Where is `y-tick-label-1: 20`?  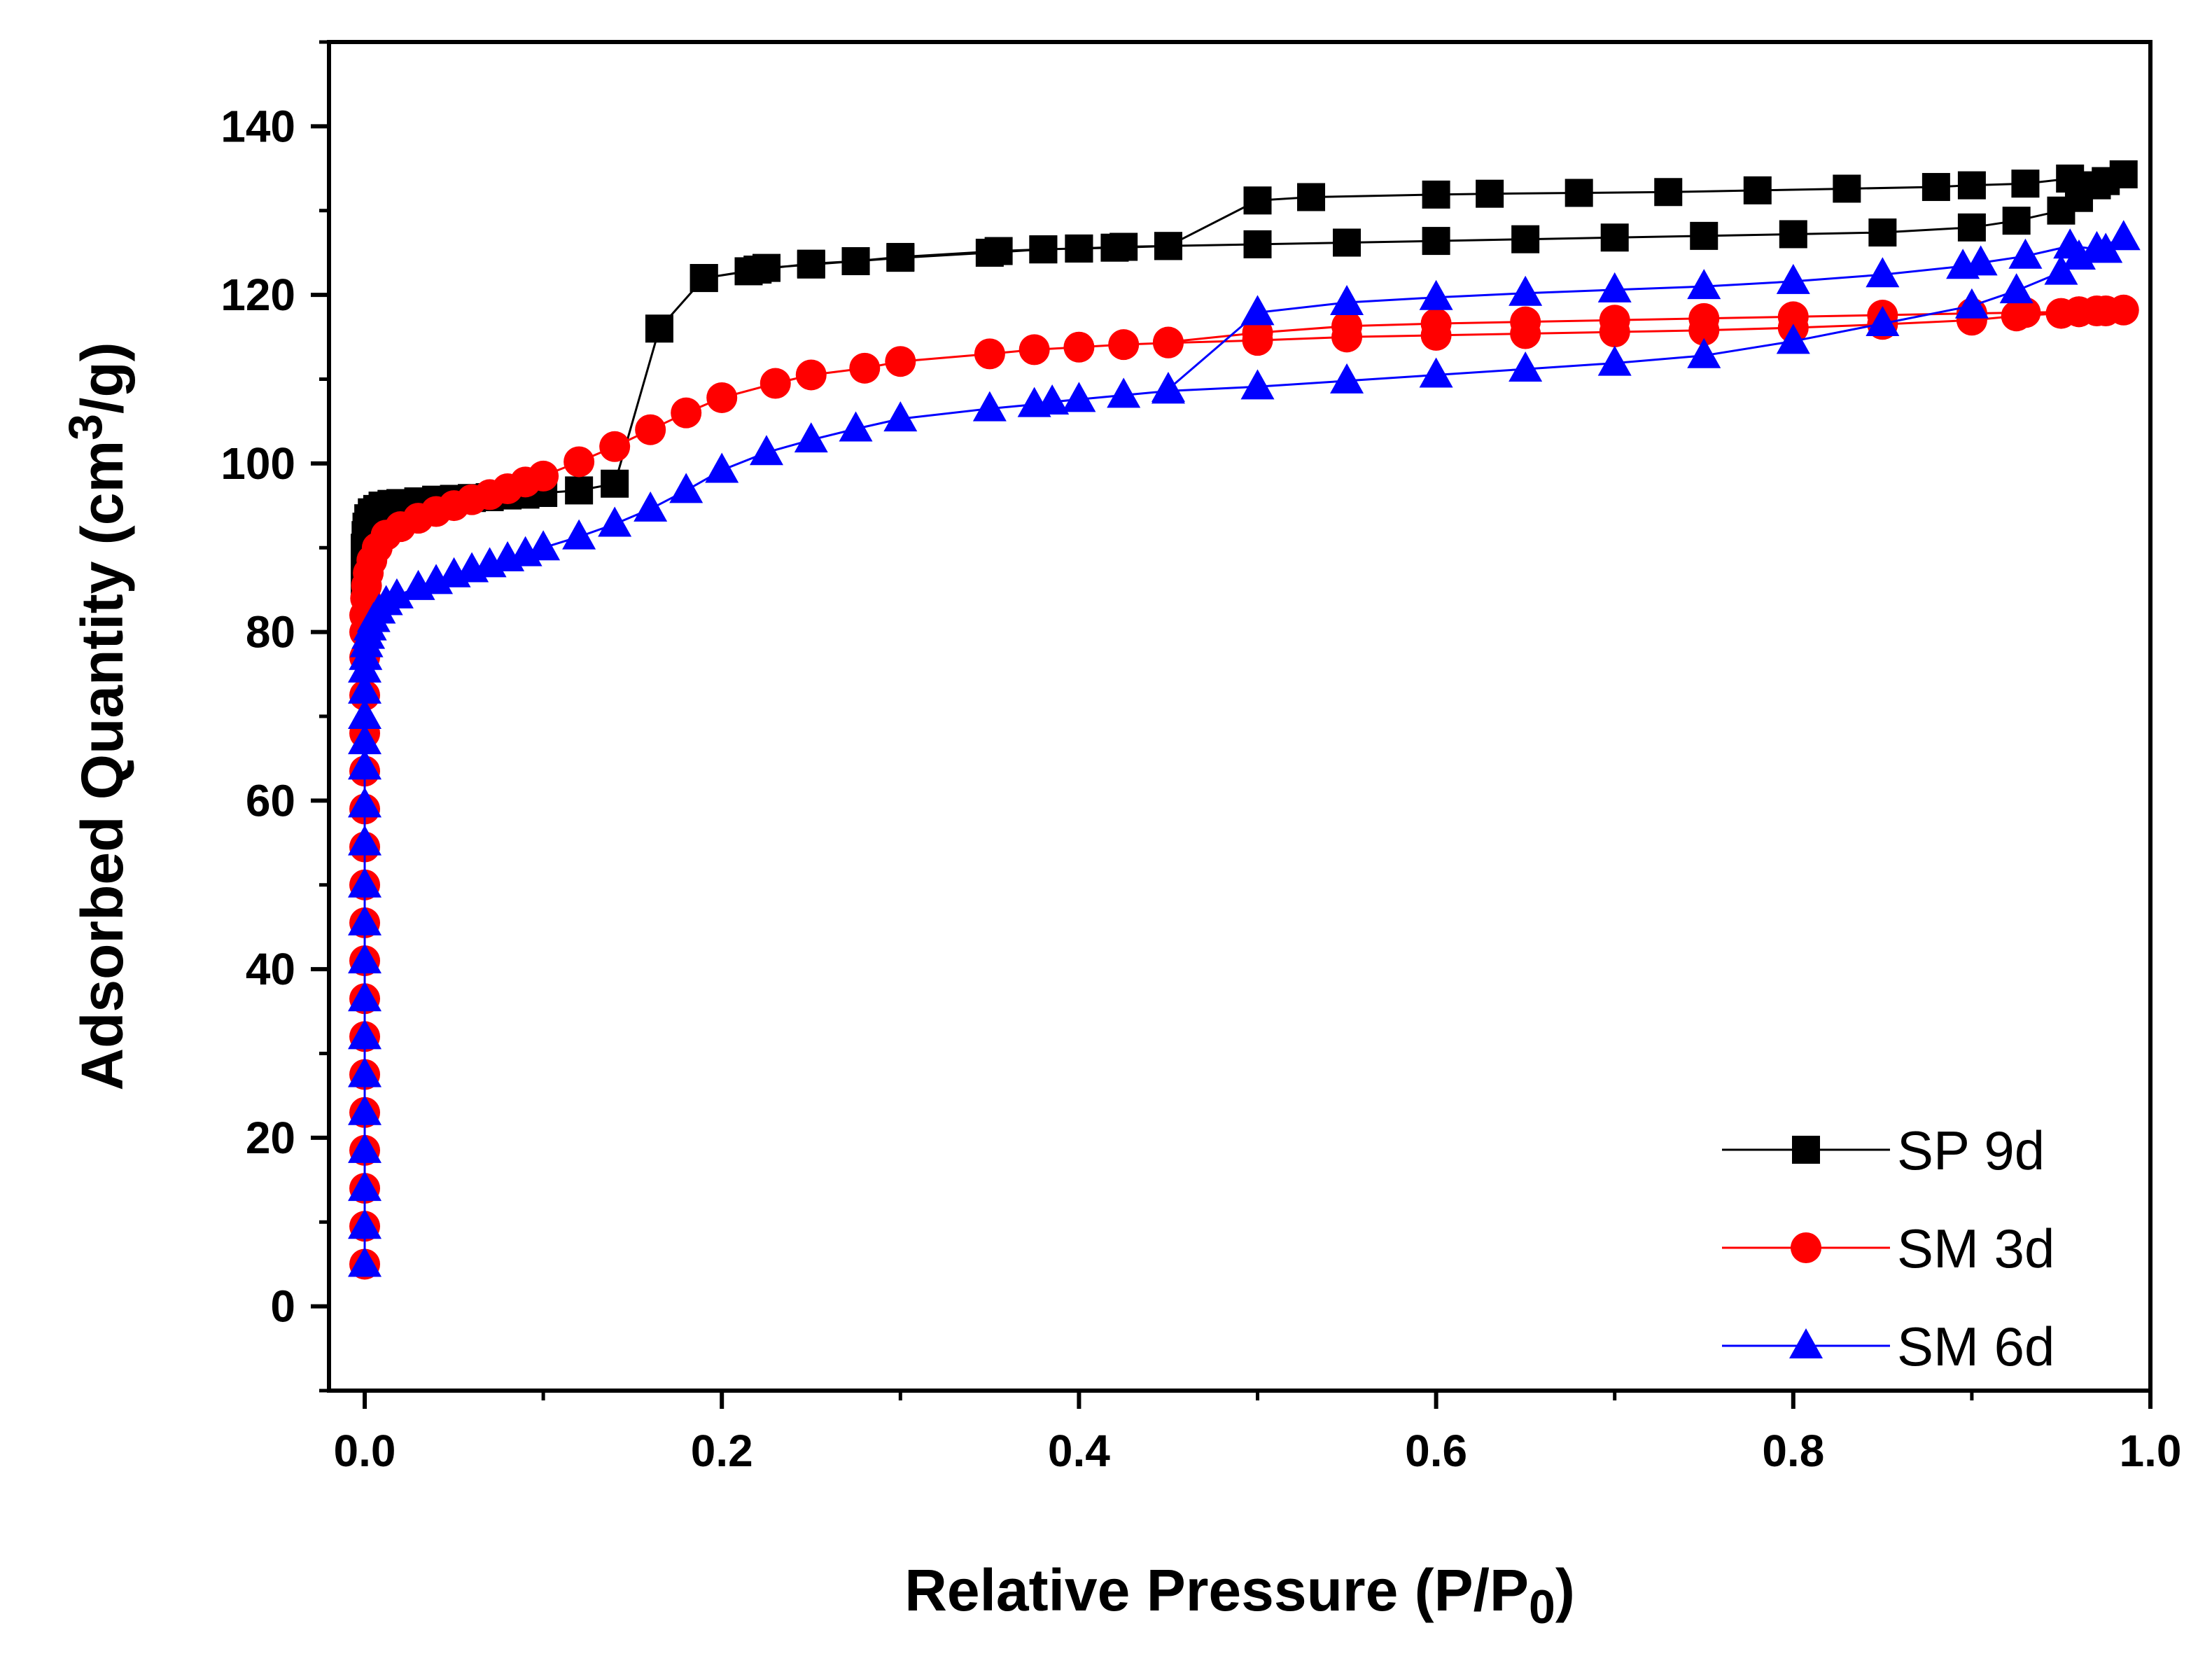 y-tick-label-1: 20 is located at coordinates (270, 1138).